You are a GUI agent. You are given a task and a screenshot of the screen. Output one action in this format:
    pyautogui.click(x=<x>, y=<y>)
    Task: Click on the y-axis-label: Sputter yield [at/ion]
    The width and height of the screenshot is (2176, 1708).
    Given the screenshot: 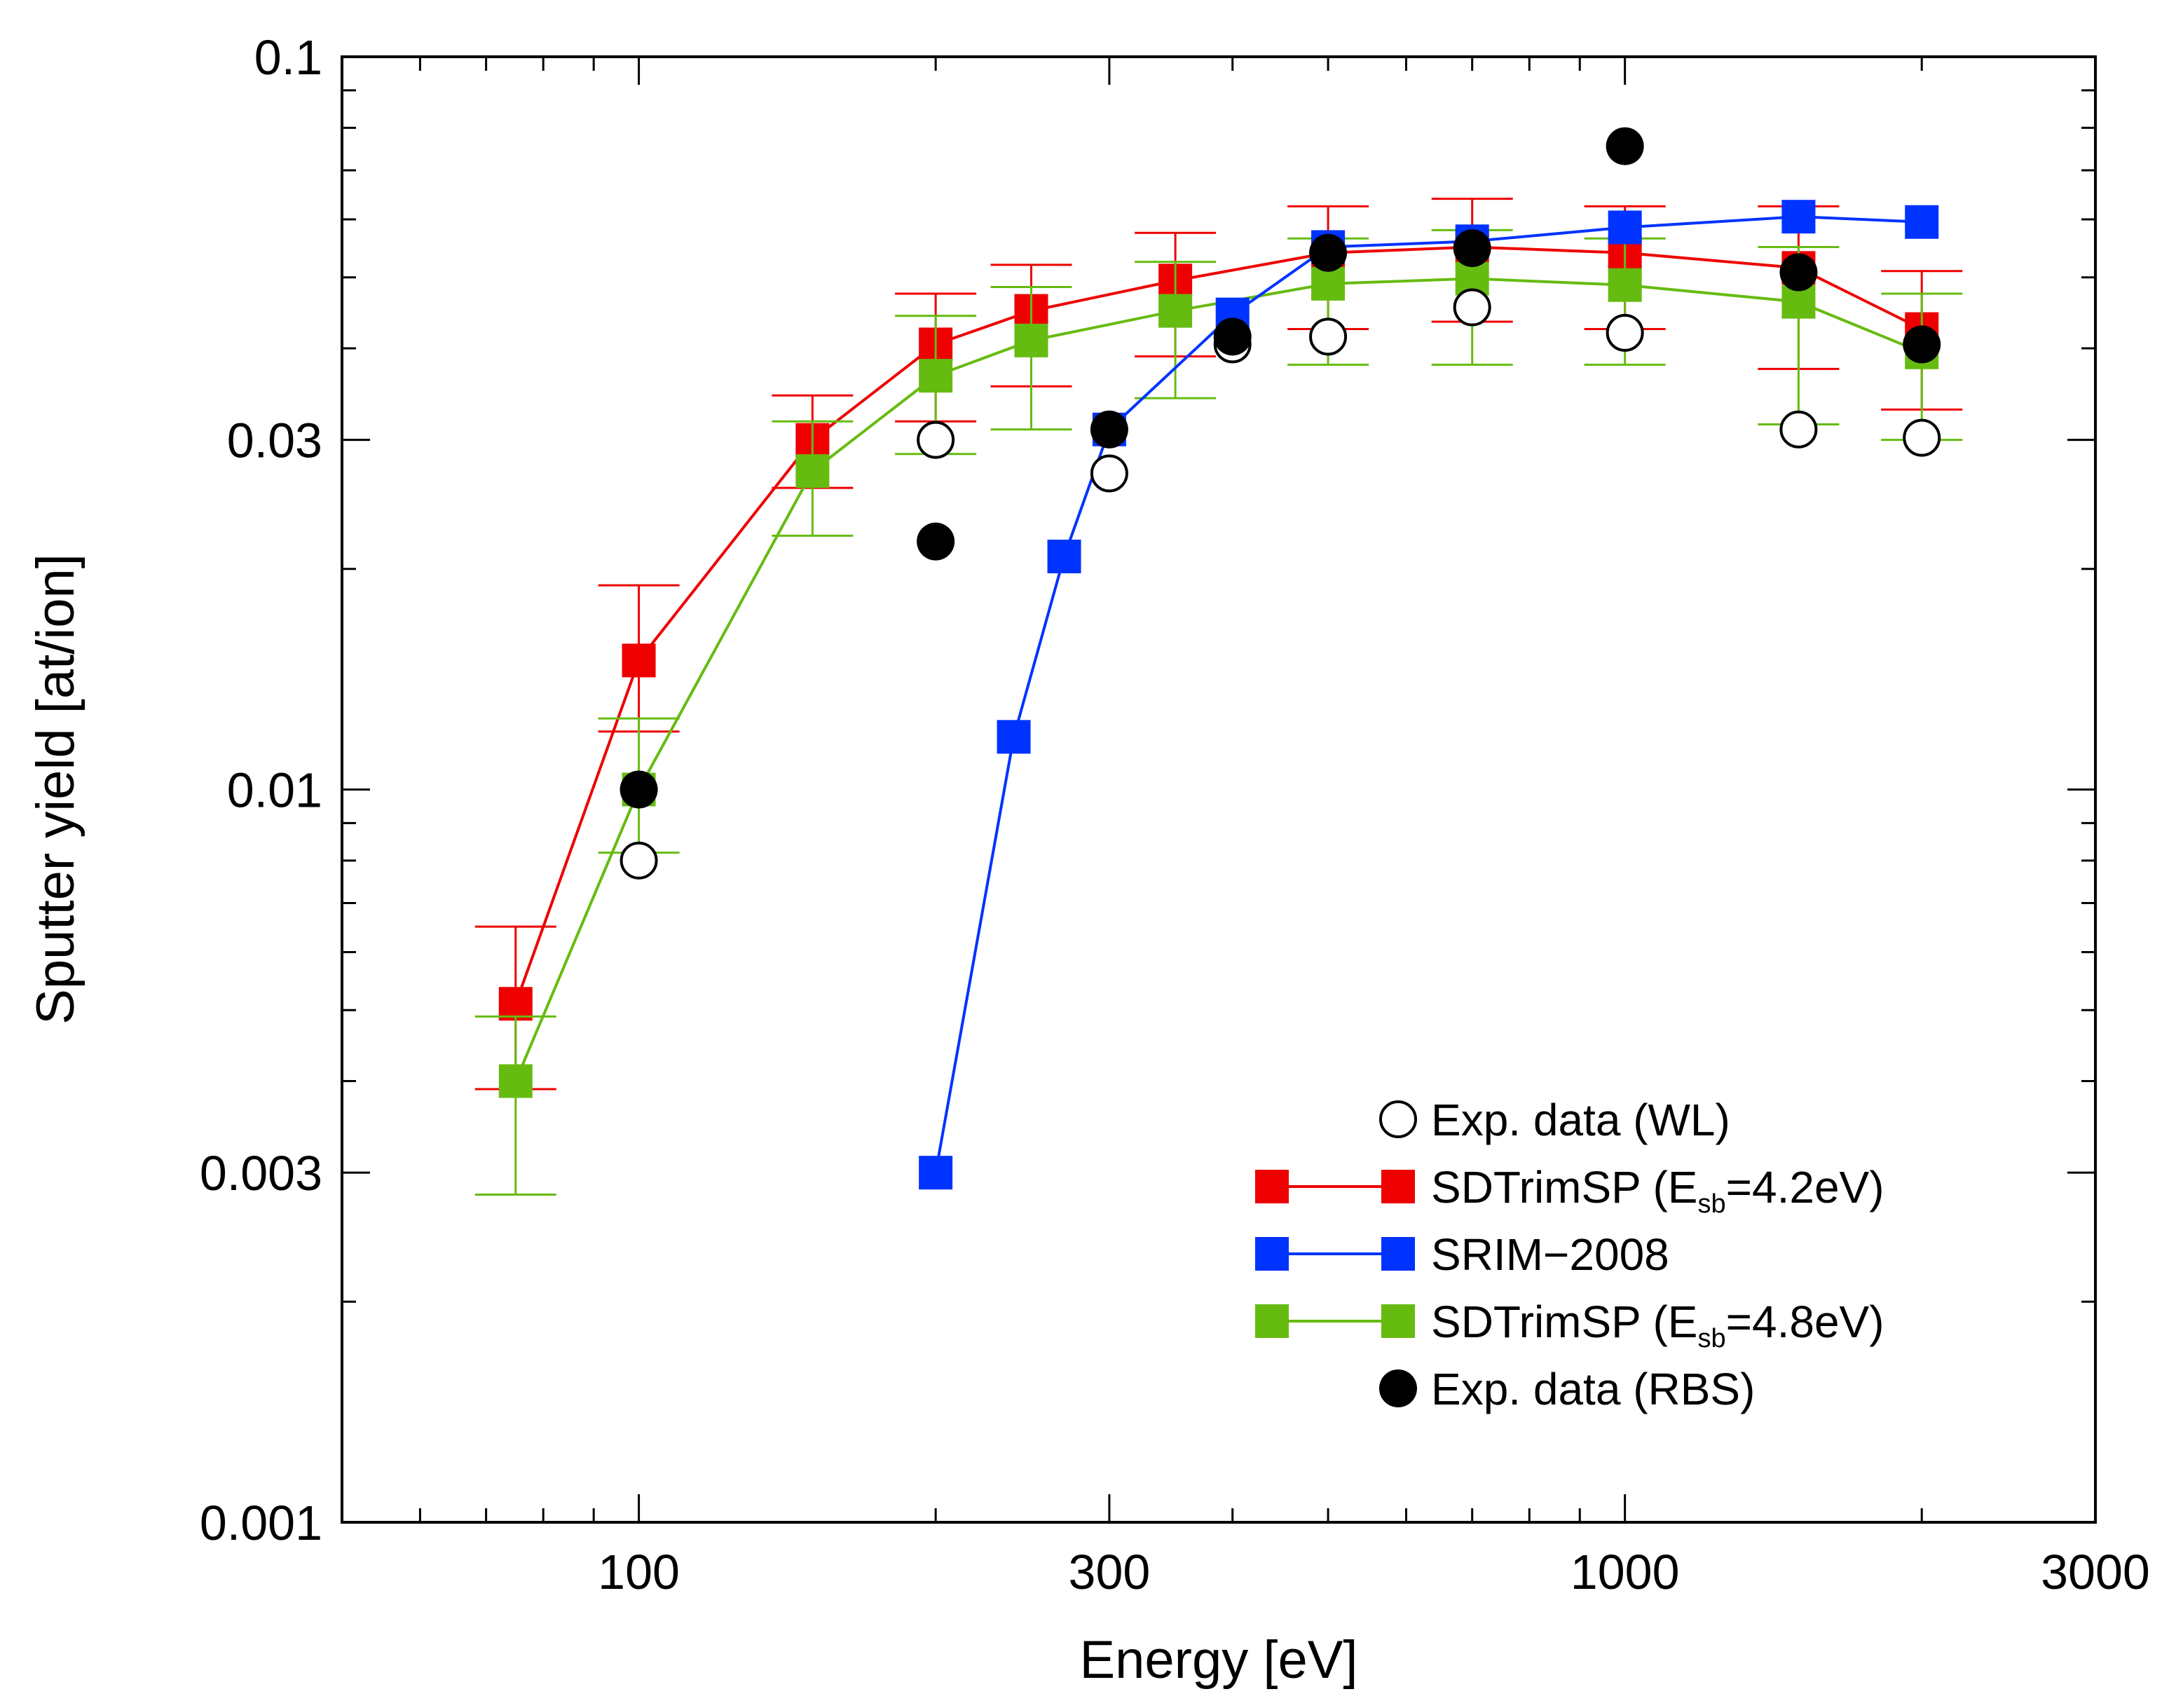 What is the action you would take?
    pyautogui.click(x=55, y=790)
    